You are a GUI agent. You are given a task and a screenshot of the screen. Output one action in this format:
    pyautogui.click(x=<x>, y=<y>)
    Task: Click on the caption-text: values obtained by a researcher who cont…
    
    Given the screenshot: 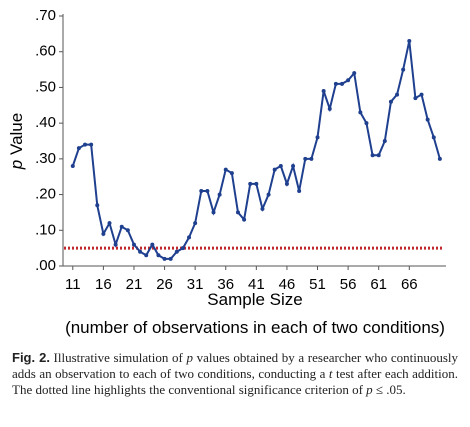 What is the action you would take?
    pyautogui.click(x=235, y=365)
    